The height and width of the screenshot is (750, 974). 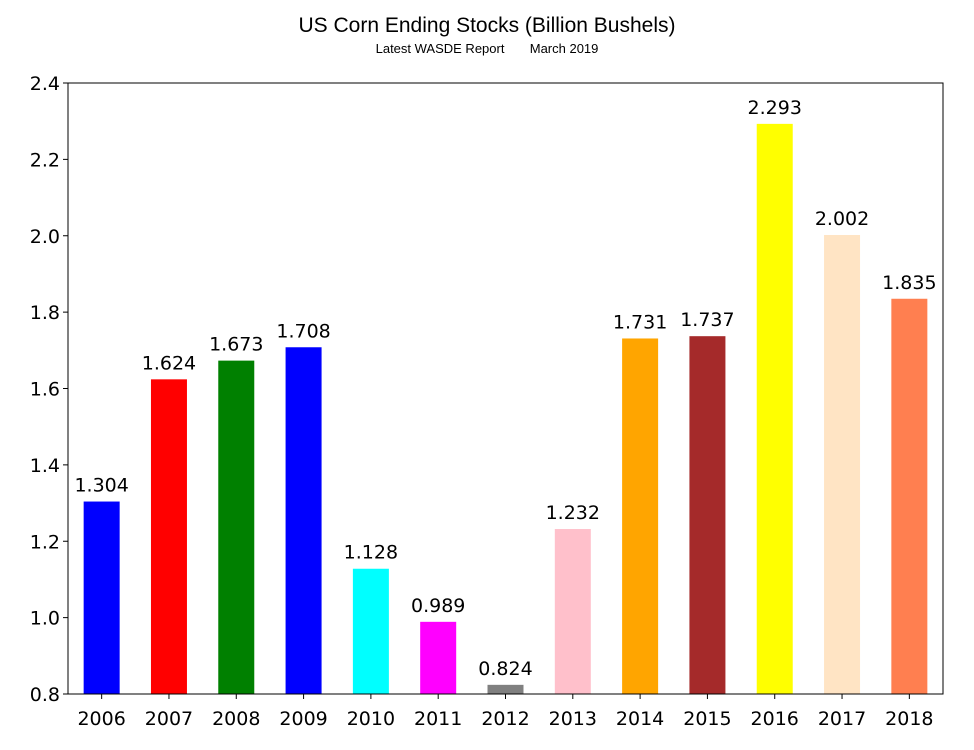 I want to click on y-tick-label: 1.2, so click(x=45, y=542).